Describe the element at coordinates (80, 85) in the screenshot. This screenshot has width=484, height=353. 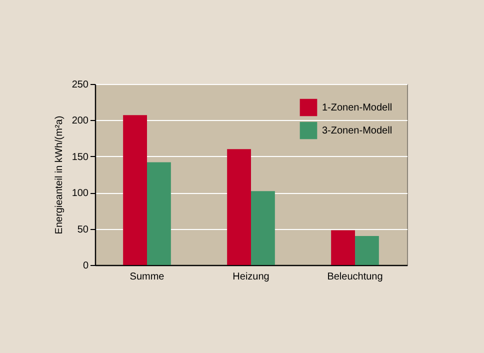
I see `y-tick-label: 250` at that location.